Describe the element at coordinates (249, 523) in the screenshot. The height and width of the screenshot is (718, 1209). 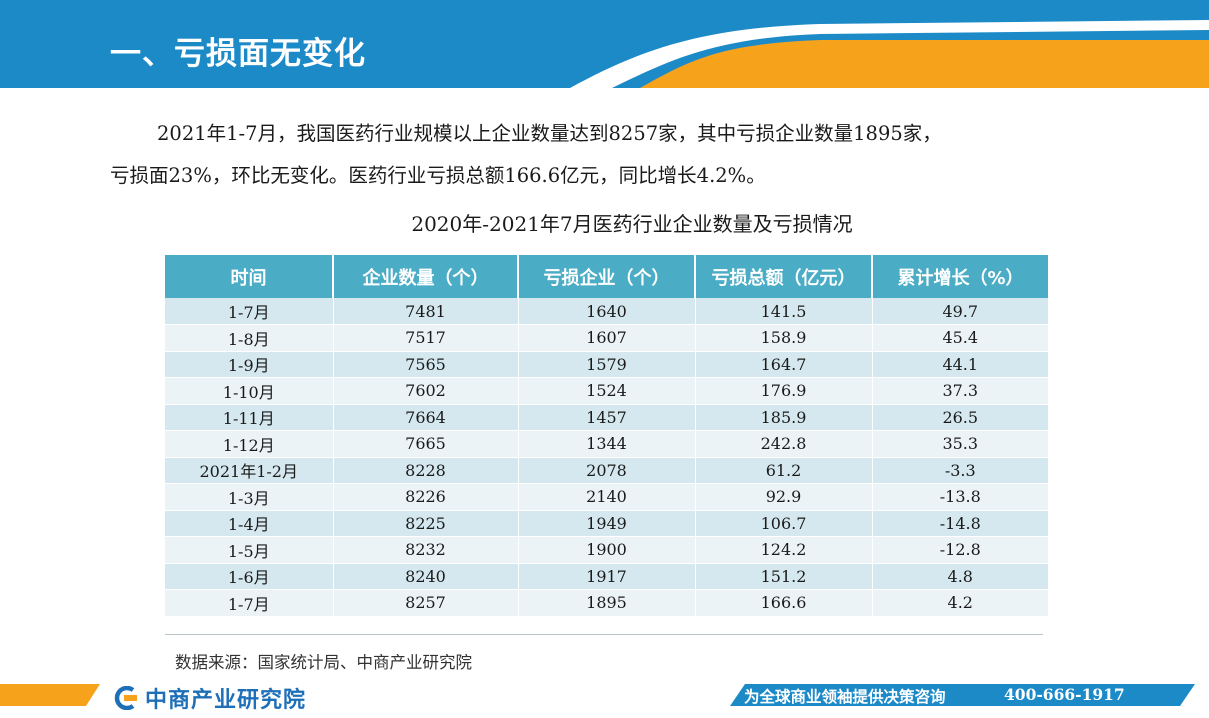
I see `cell-time: 1-4月` at that location.